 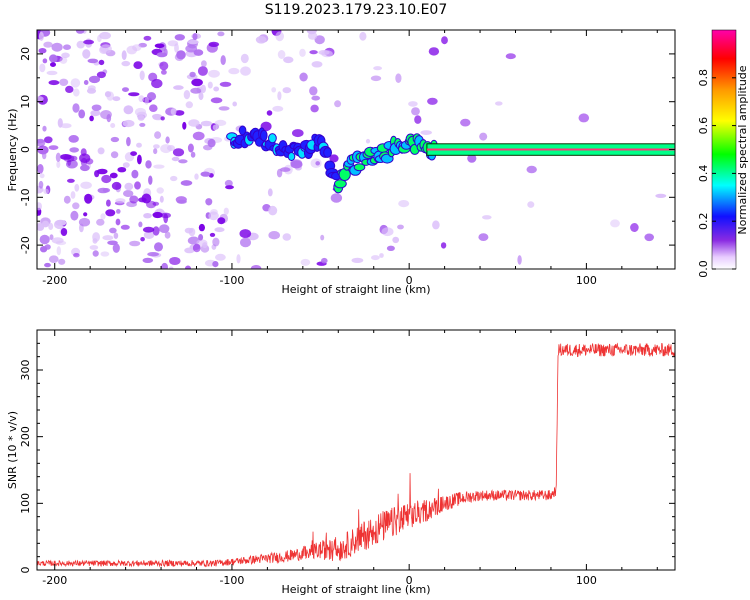 What do you see at coordinates (355, 589) in the screenshot?
I see `snr-xlabel: Height of straight line (km)` at bounding box center [355, 589].